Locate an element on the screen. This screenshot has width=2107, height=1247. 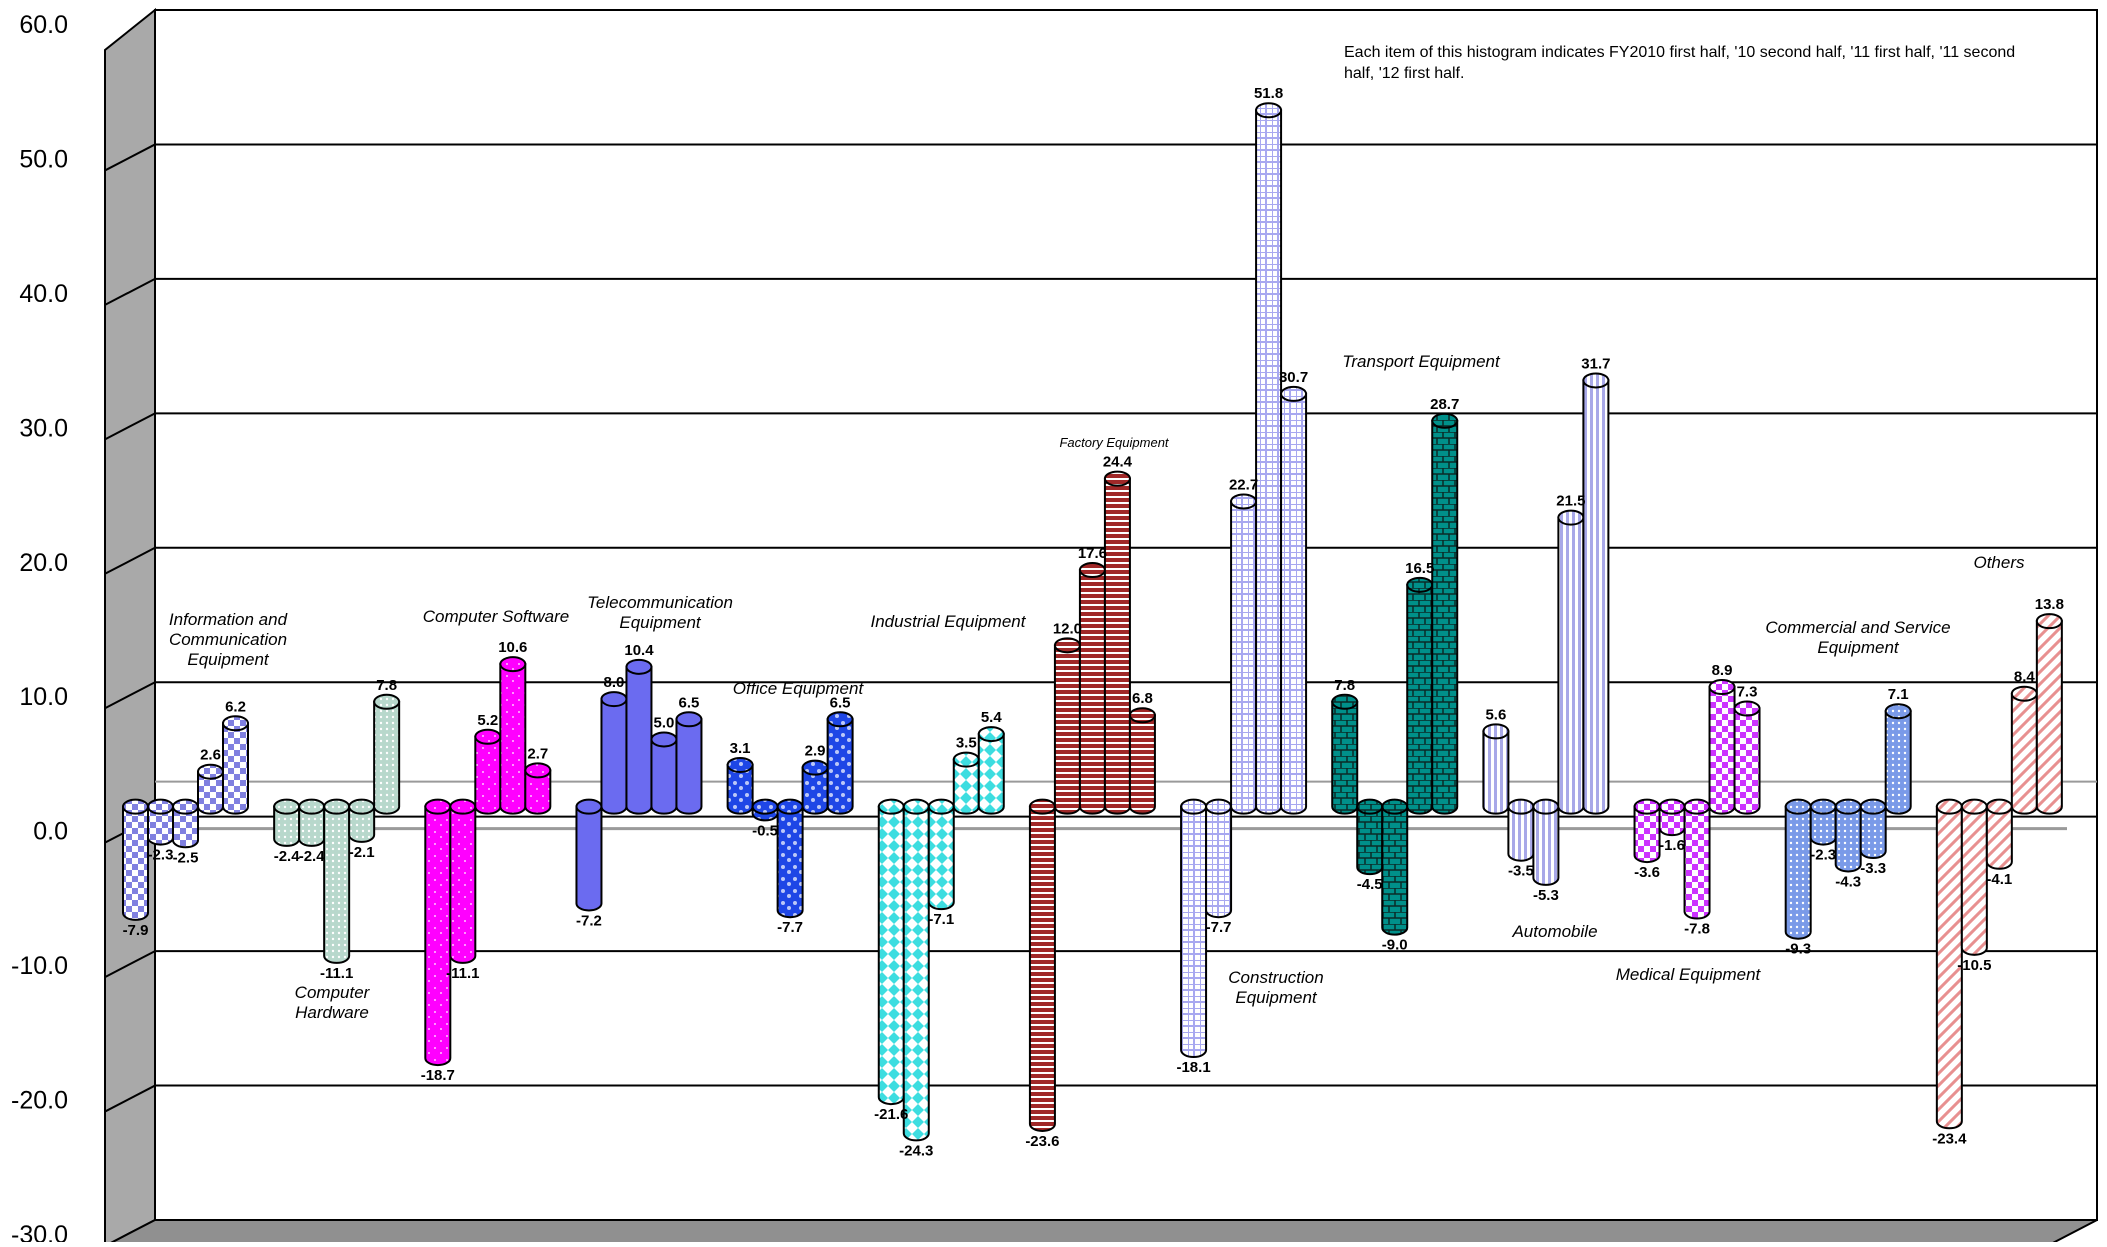
category-label: Transport Equipment is located at coordinates (1421, 361).